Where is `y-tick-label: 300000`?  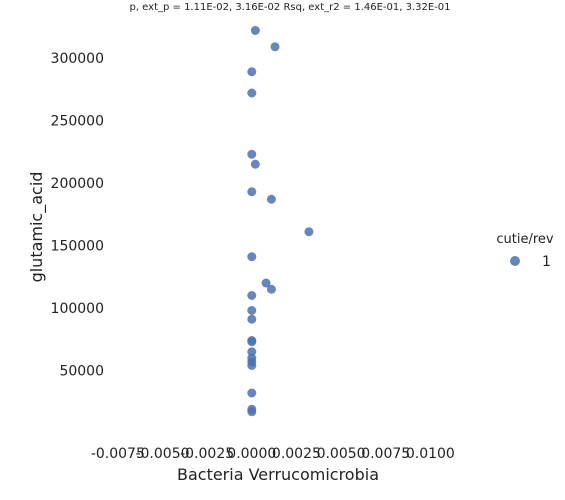
y-tick-label: 300000 is located at coordinates (77, 59).